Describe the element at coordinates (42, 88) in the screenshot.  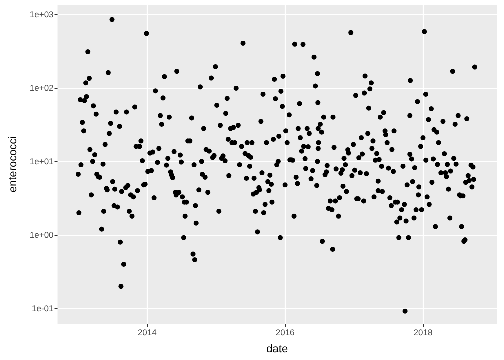
I see `y-tick-label: 1e+02` at that location.